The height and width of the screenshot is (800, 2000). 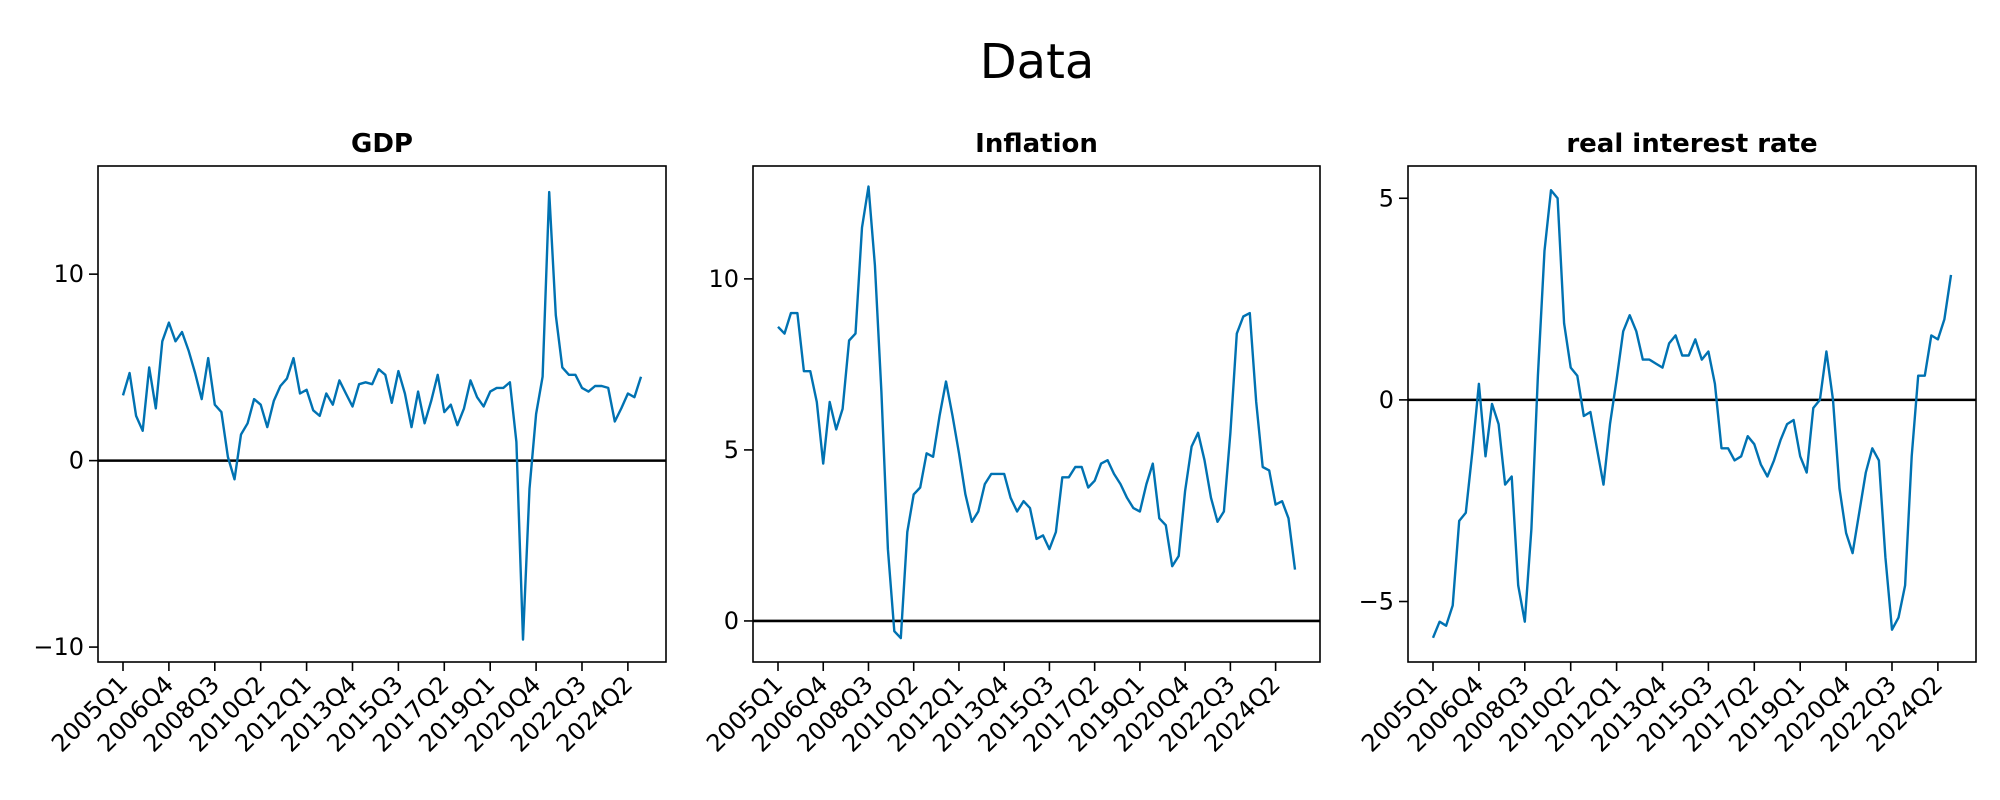 I want to click on panel-title: real interest rate, so click(x=1691, y=144).